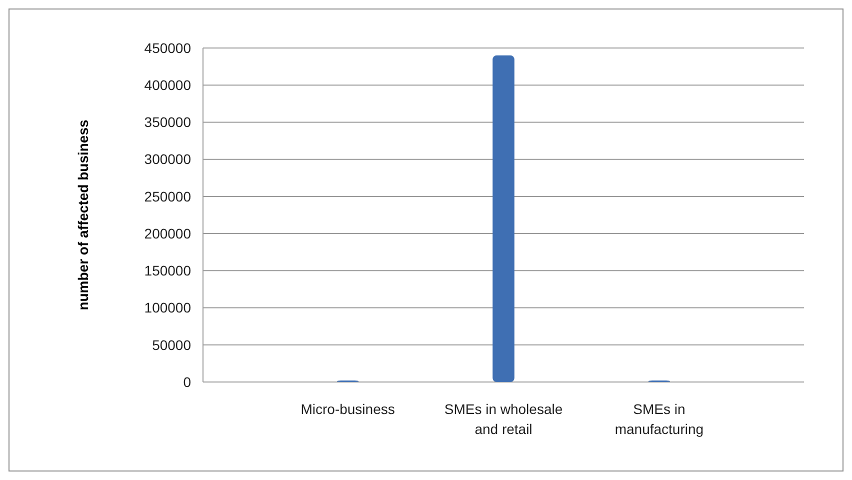  Describe the element at coordinates (187, 382) in the screenshot. I see `y-tick-label: 0` at that location.